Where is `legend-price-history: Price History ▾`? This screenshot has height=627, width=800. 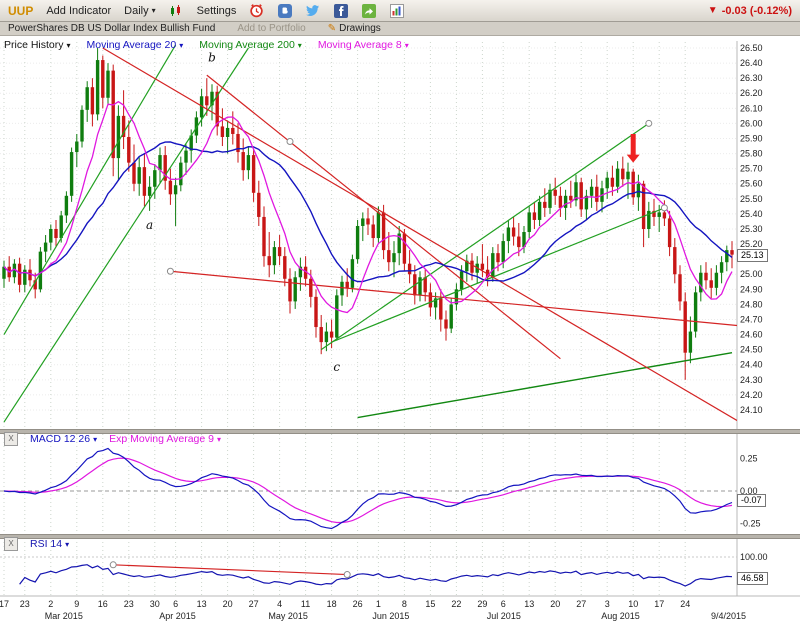
legend-price-history: Price History ▾ is located at coordinates (37, 45).